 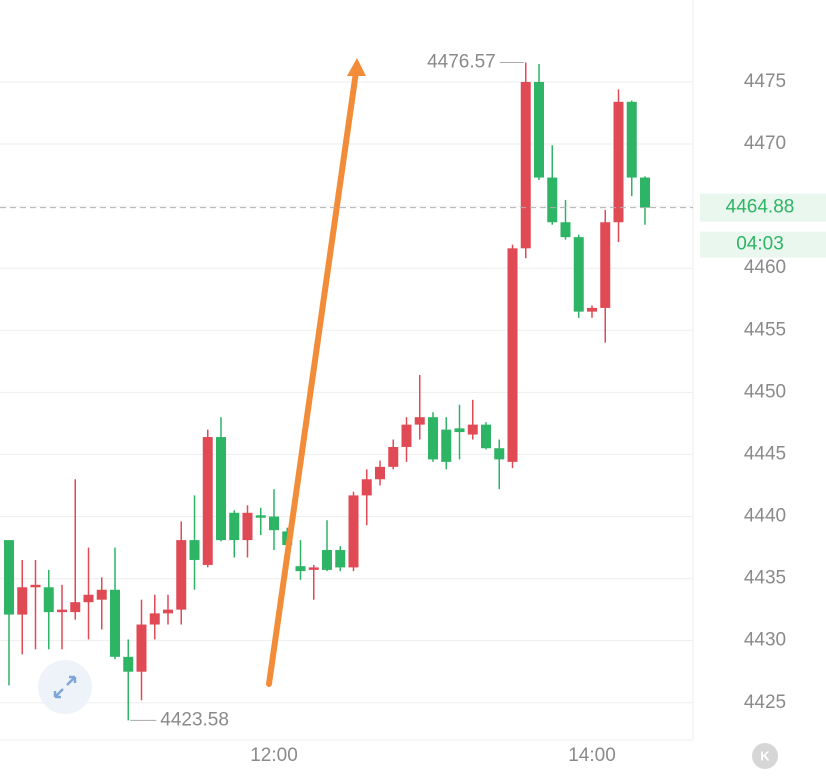 I want to click on x-tick-label: 14:00, so click(x=592, y=755).